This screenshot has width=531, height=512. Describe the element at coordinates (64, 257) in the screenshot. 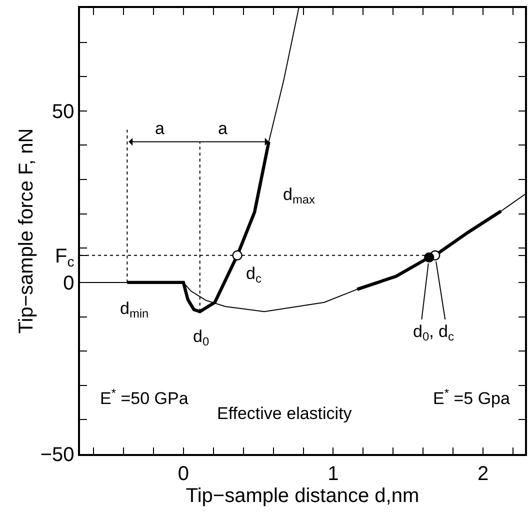

I see `y-tick-label: F$_{c}$` at that location.